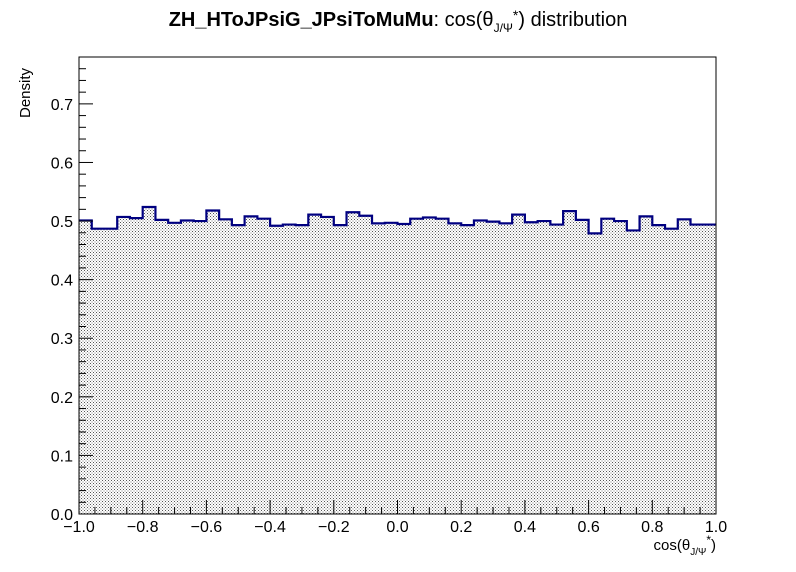 This screenshot has width=796, height=572. I want to click on x-tick-label: 0.8, so click(652, 527).